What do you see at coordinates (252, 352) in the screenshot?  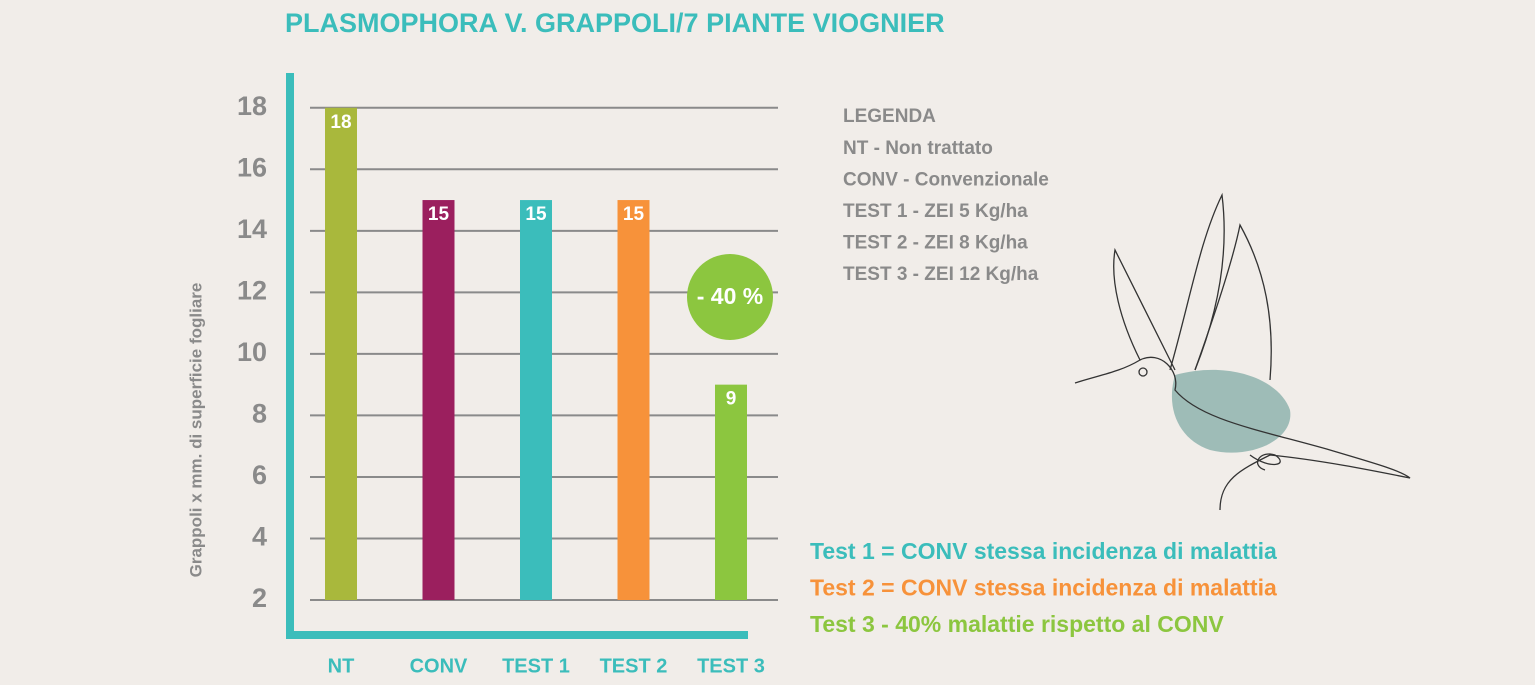 I see `y-tick-label: 10` at bounding box center [252, 352].